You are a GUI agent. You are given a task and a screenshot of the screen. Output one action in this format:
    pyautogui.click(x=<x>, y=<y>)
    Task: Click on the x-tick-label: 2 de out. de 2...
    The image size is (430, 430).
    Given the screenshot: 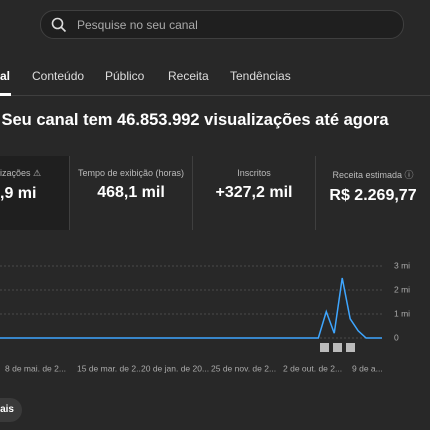 What is the action you would take?
    pyautogui.click(x=312, y=368)
    